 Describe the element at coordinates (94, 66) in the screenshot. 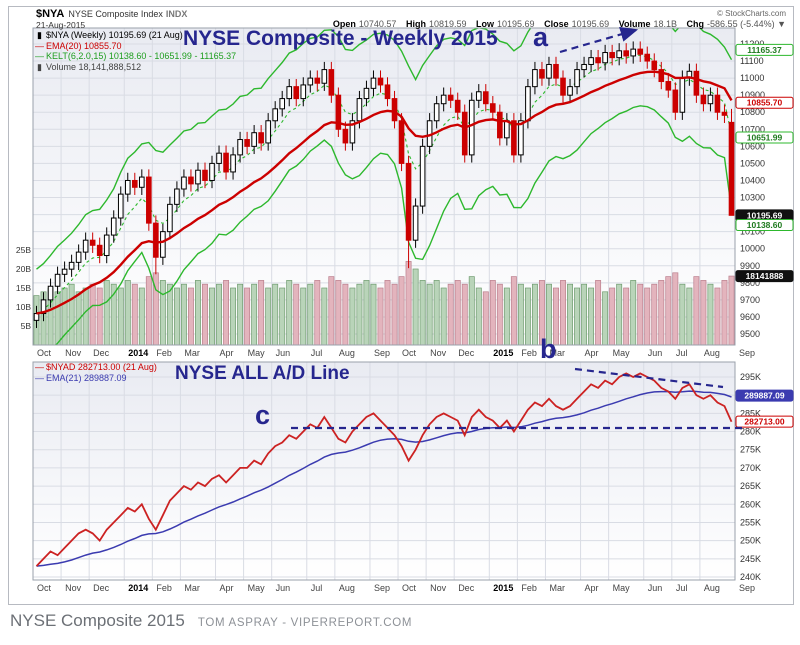

I see `legend-volume-text: Volume 18,141,888,512` at that location.